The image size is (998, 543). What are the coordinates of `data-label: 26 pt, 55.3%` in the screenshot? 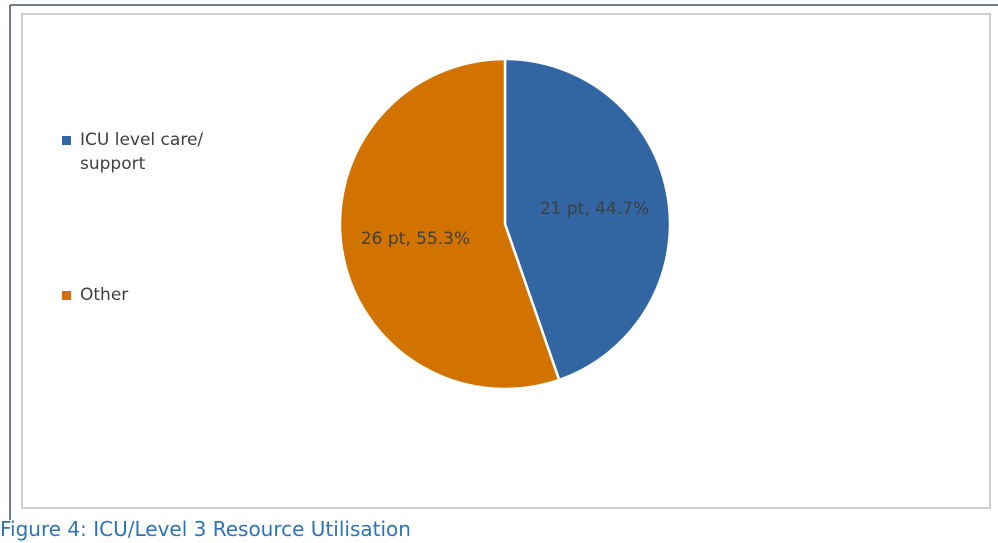 It's located at (415, 239).